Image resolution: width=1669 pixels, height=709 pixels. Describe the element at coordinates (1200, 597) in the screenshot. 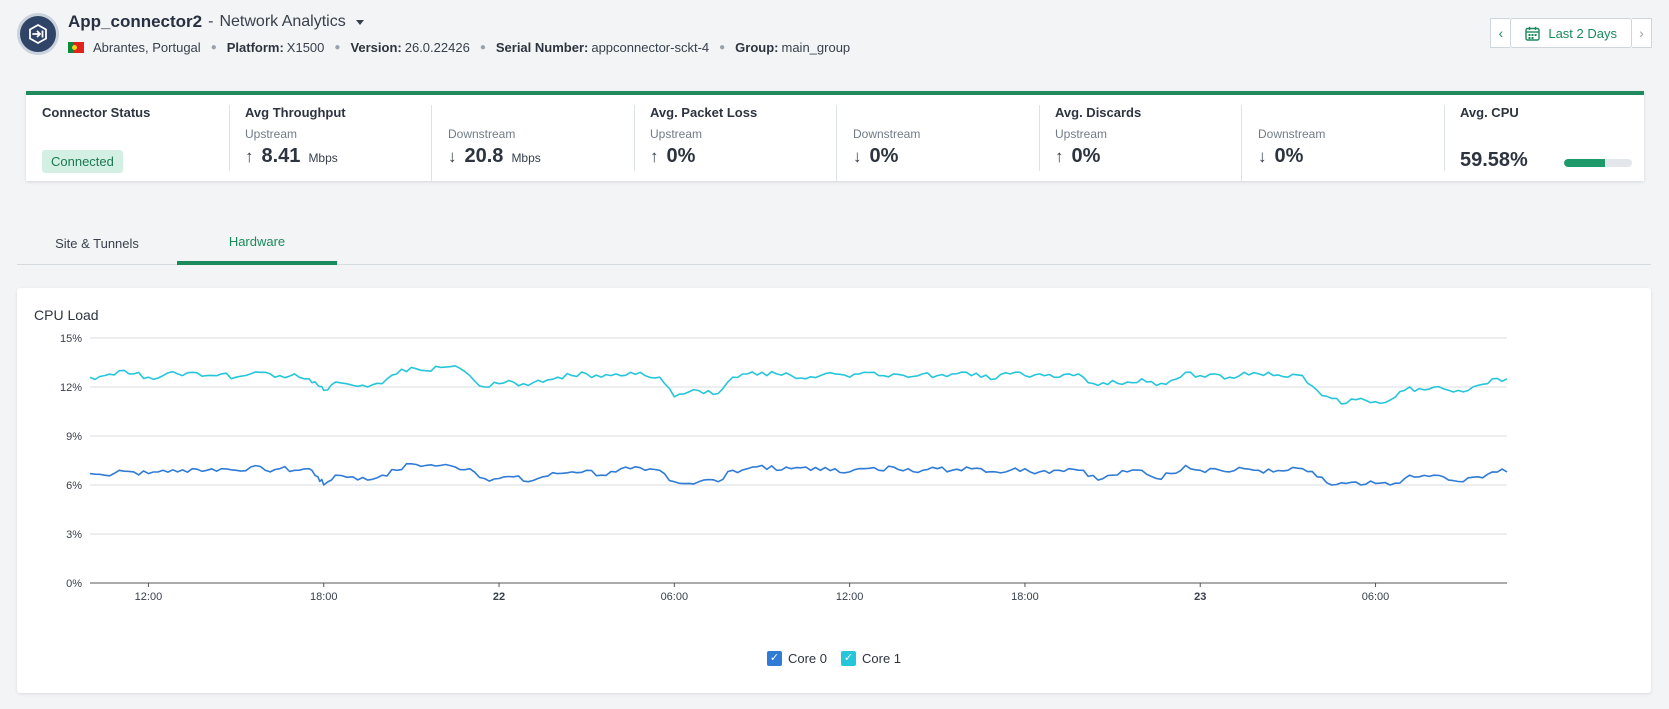

I see `x-tick-label: 23` at that location.